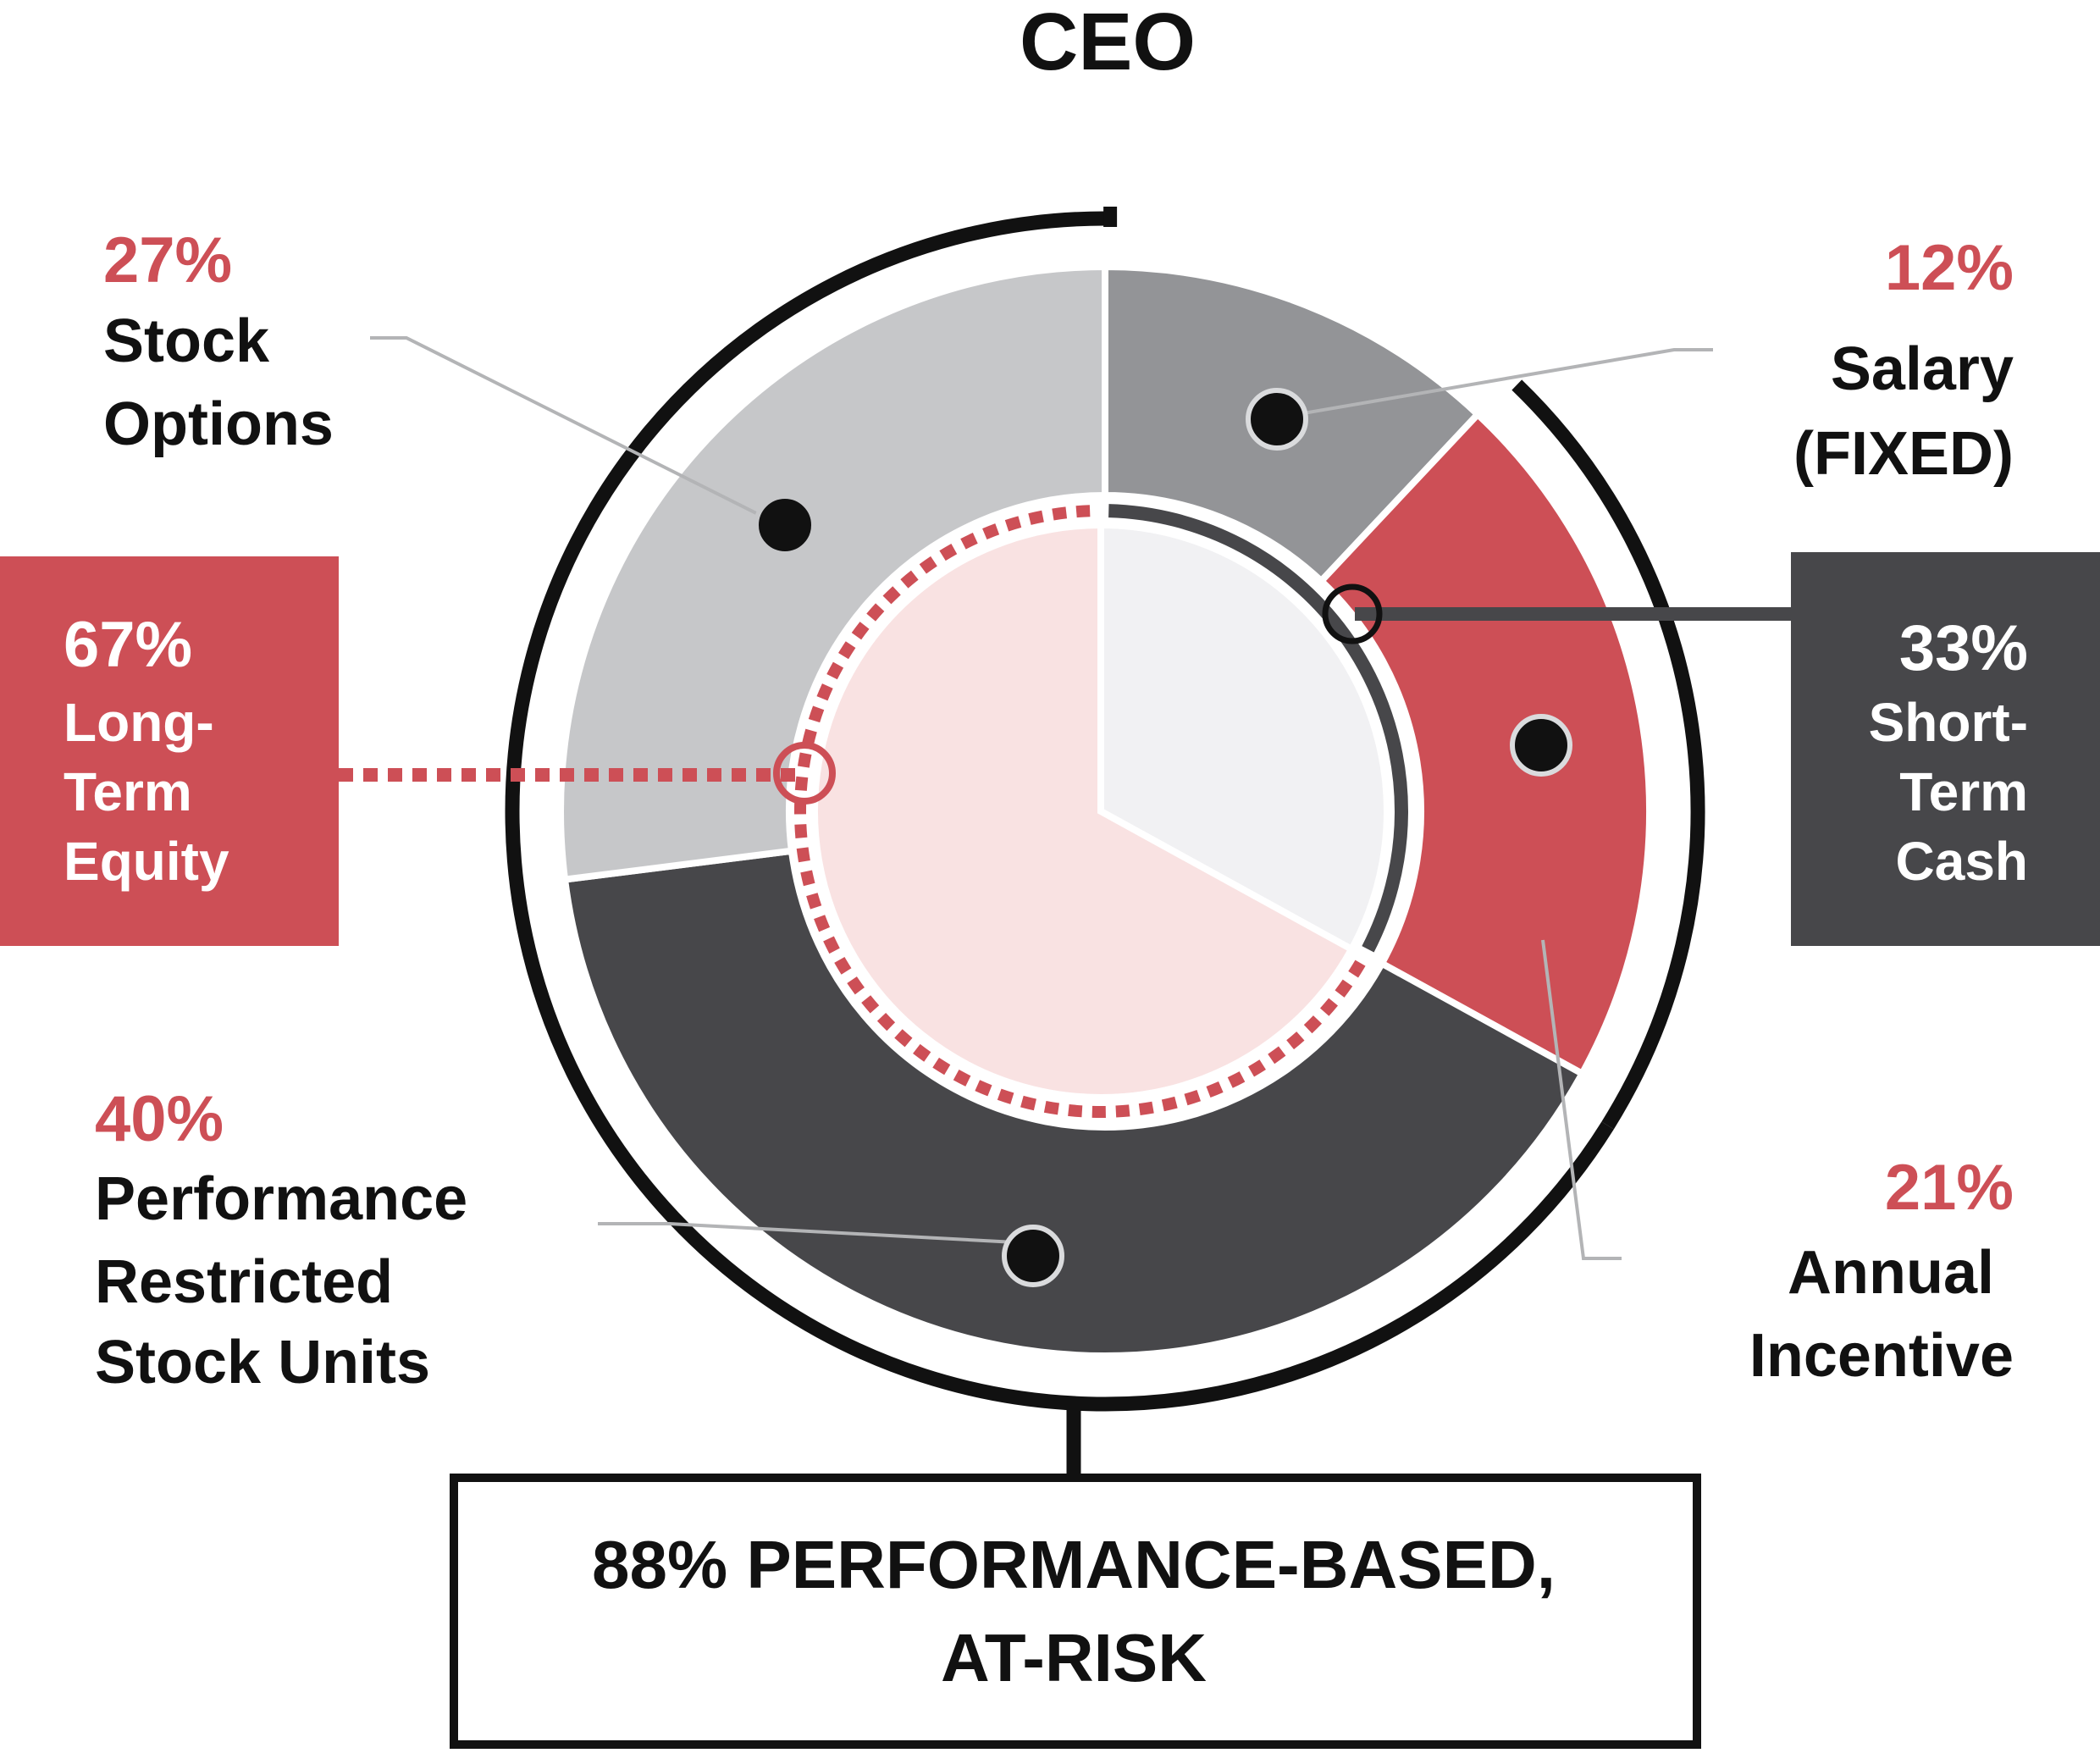 This screenshot has height=1753, width=2100. Describe the element at coordinates (1074, 1564) in the screenshot. I see `summary-line1: 88% PERFORMANCE-BASED,` at that location.